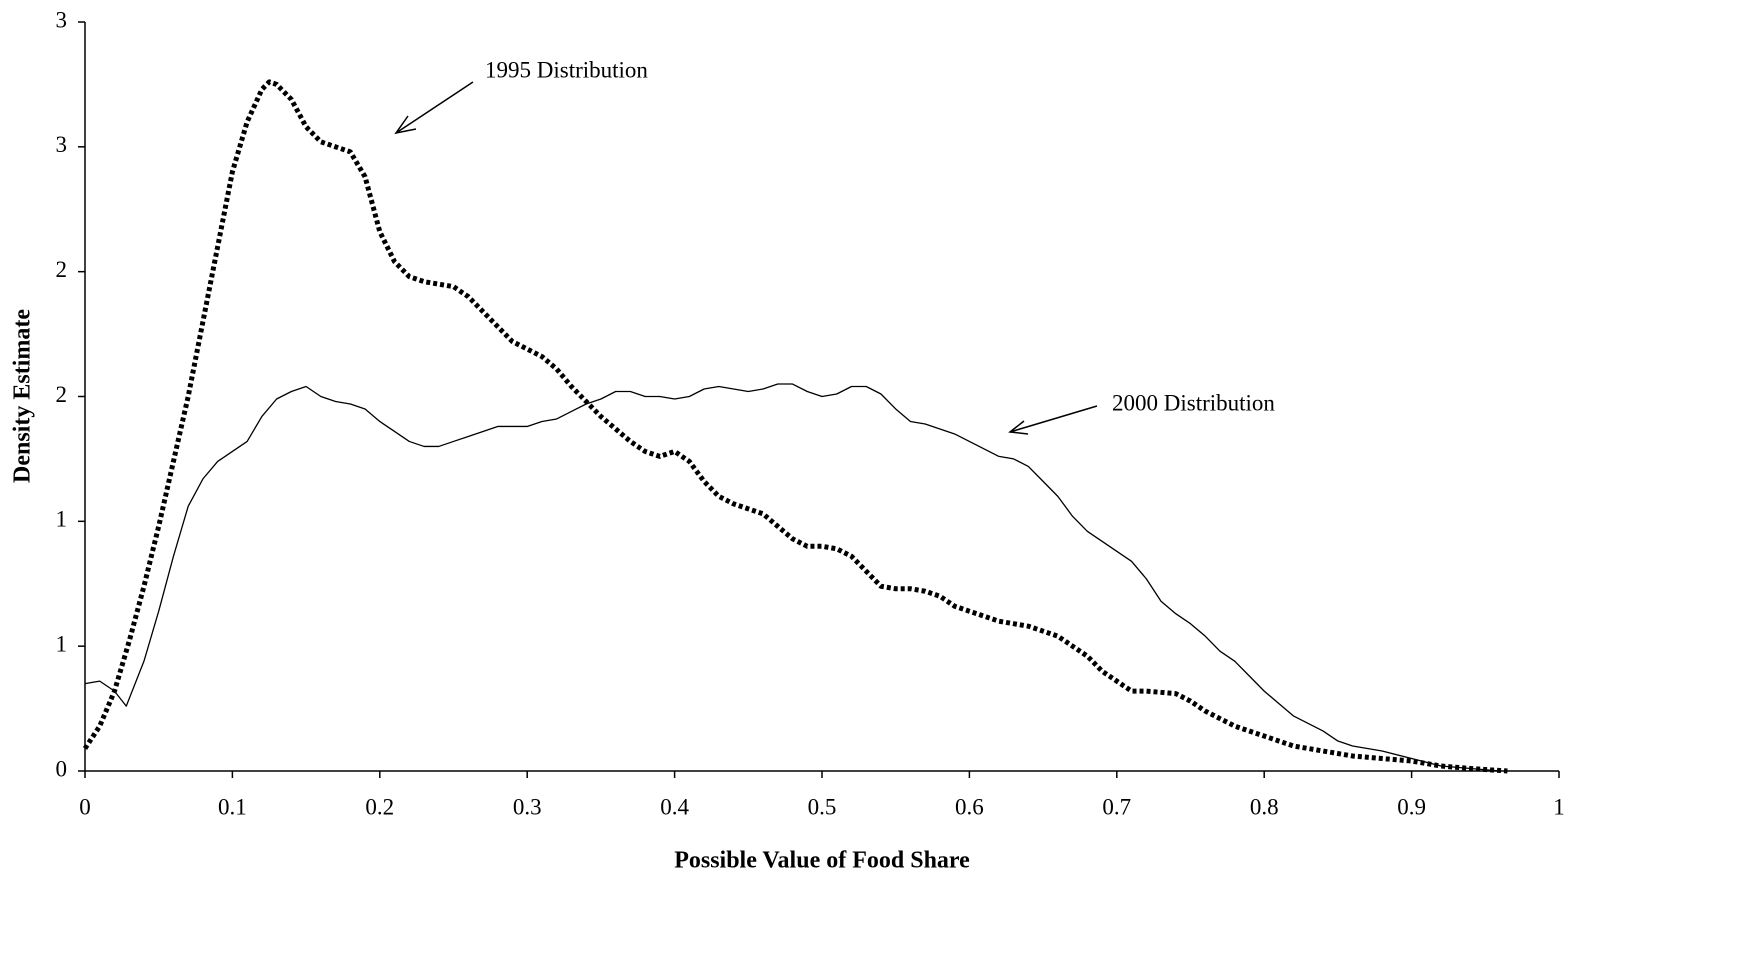 The width and height of the screenshot is (1741, 972). What do you see at coordinates (746, 258) in the screenshot?
I see `annotation-arrows` at bounding box center [746, 258].